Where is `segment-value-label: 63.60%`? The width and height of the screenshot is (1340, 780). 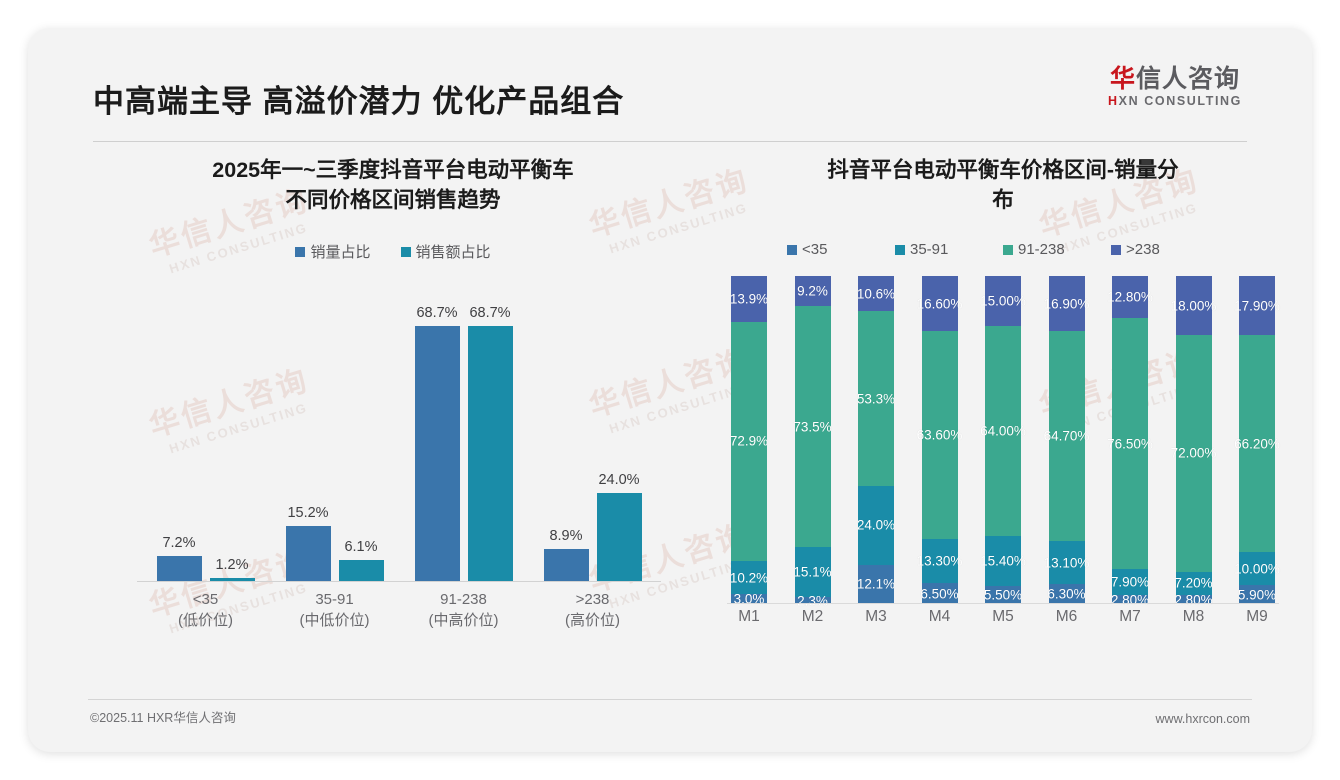 segment-value-label: 63.60% is located at coordinates (939, 435).